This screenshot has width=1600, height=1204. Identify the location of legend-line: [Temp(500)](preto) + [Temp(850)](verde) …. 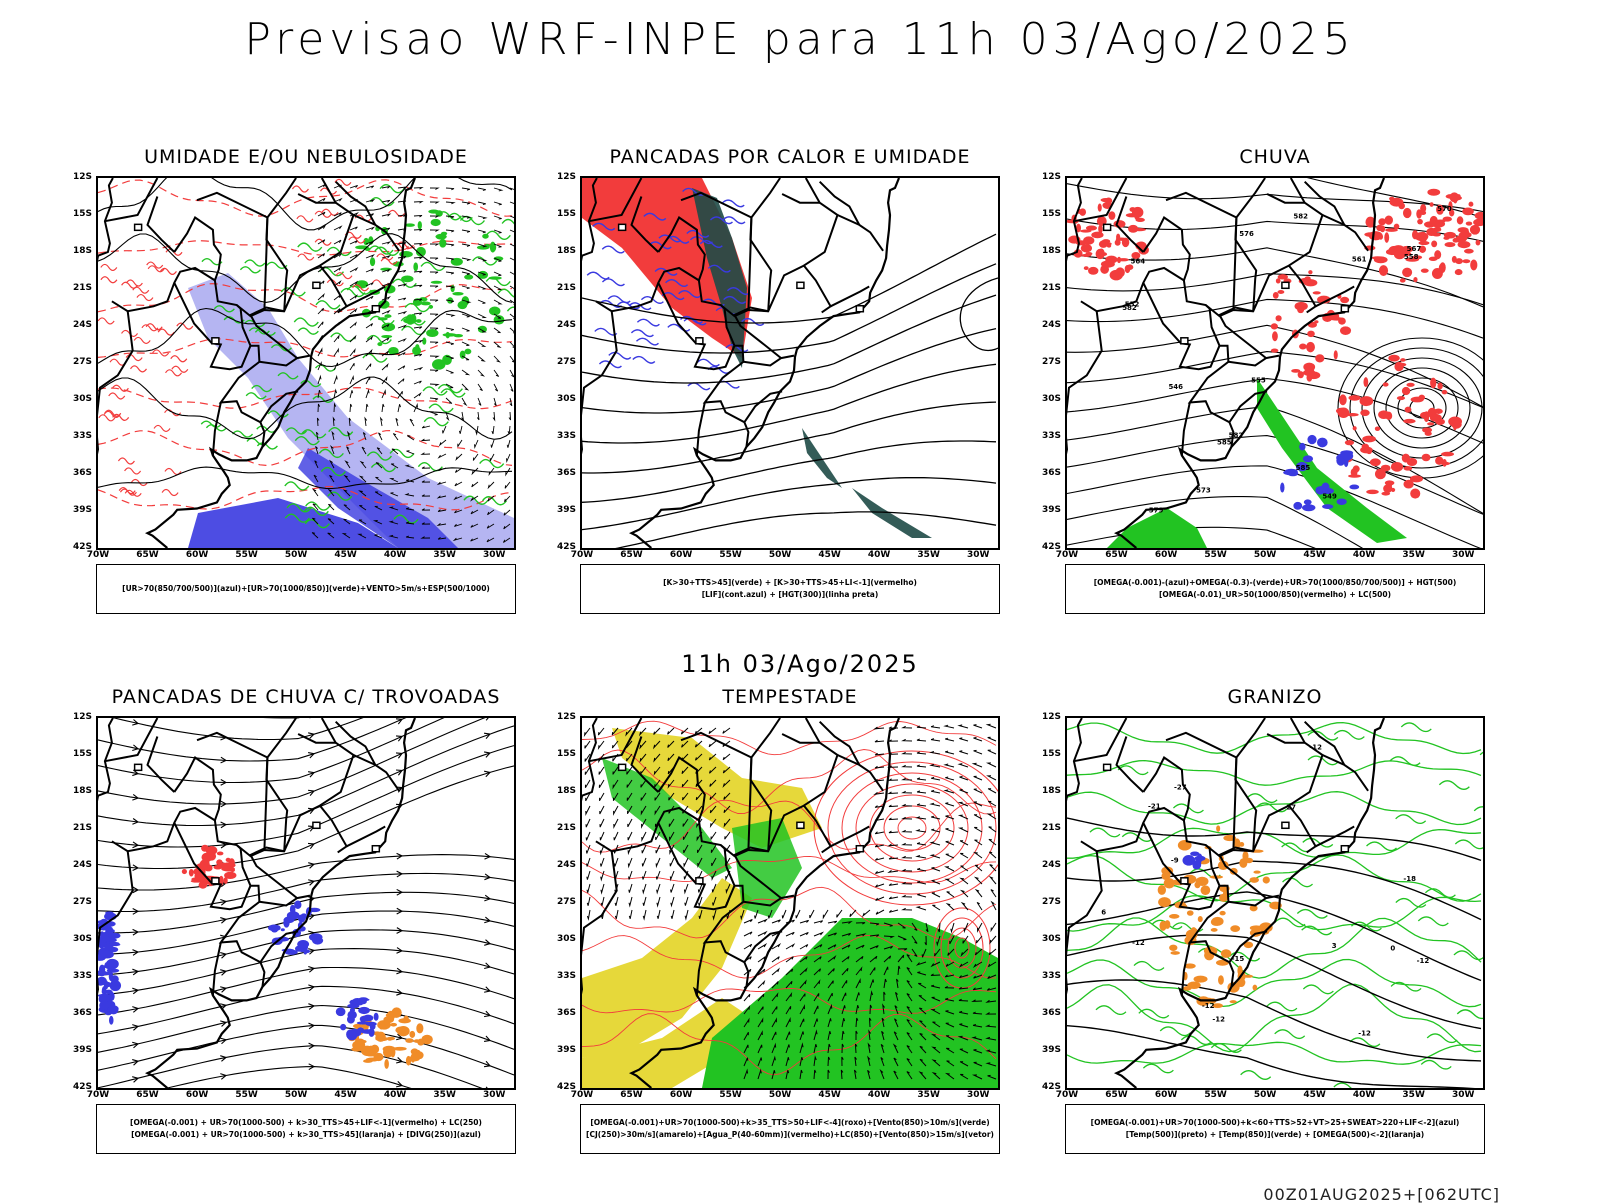
(1275, 1135).